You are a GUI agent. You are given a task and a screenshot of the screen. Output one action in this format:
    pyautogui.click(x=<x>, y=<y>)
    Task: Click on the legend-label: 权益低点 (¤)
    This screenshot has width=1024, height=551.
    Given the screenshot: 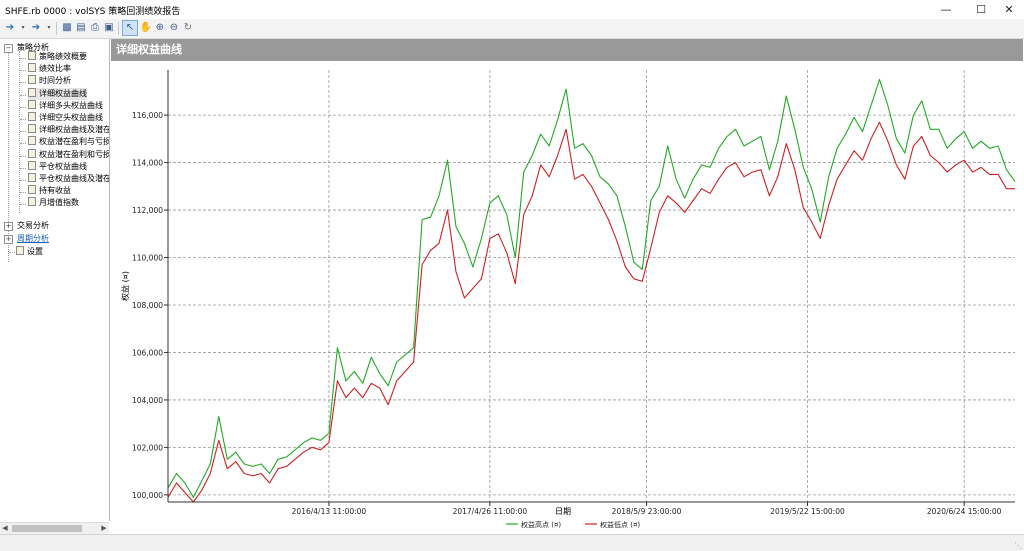 What is the action you would take?
    pyautogui.click(x=620, y=524)
    